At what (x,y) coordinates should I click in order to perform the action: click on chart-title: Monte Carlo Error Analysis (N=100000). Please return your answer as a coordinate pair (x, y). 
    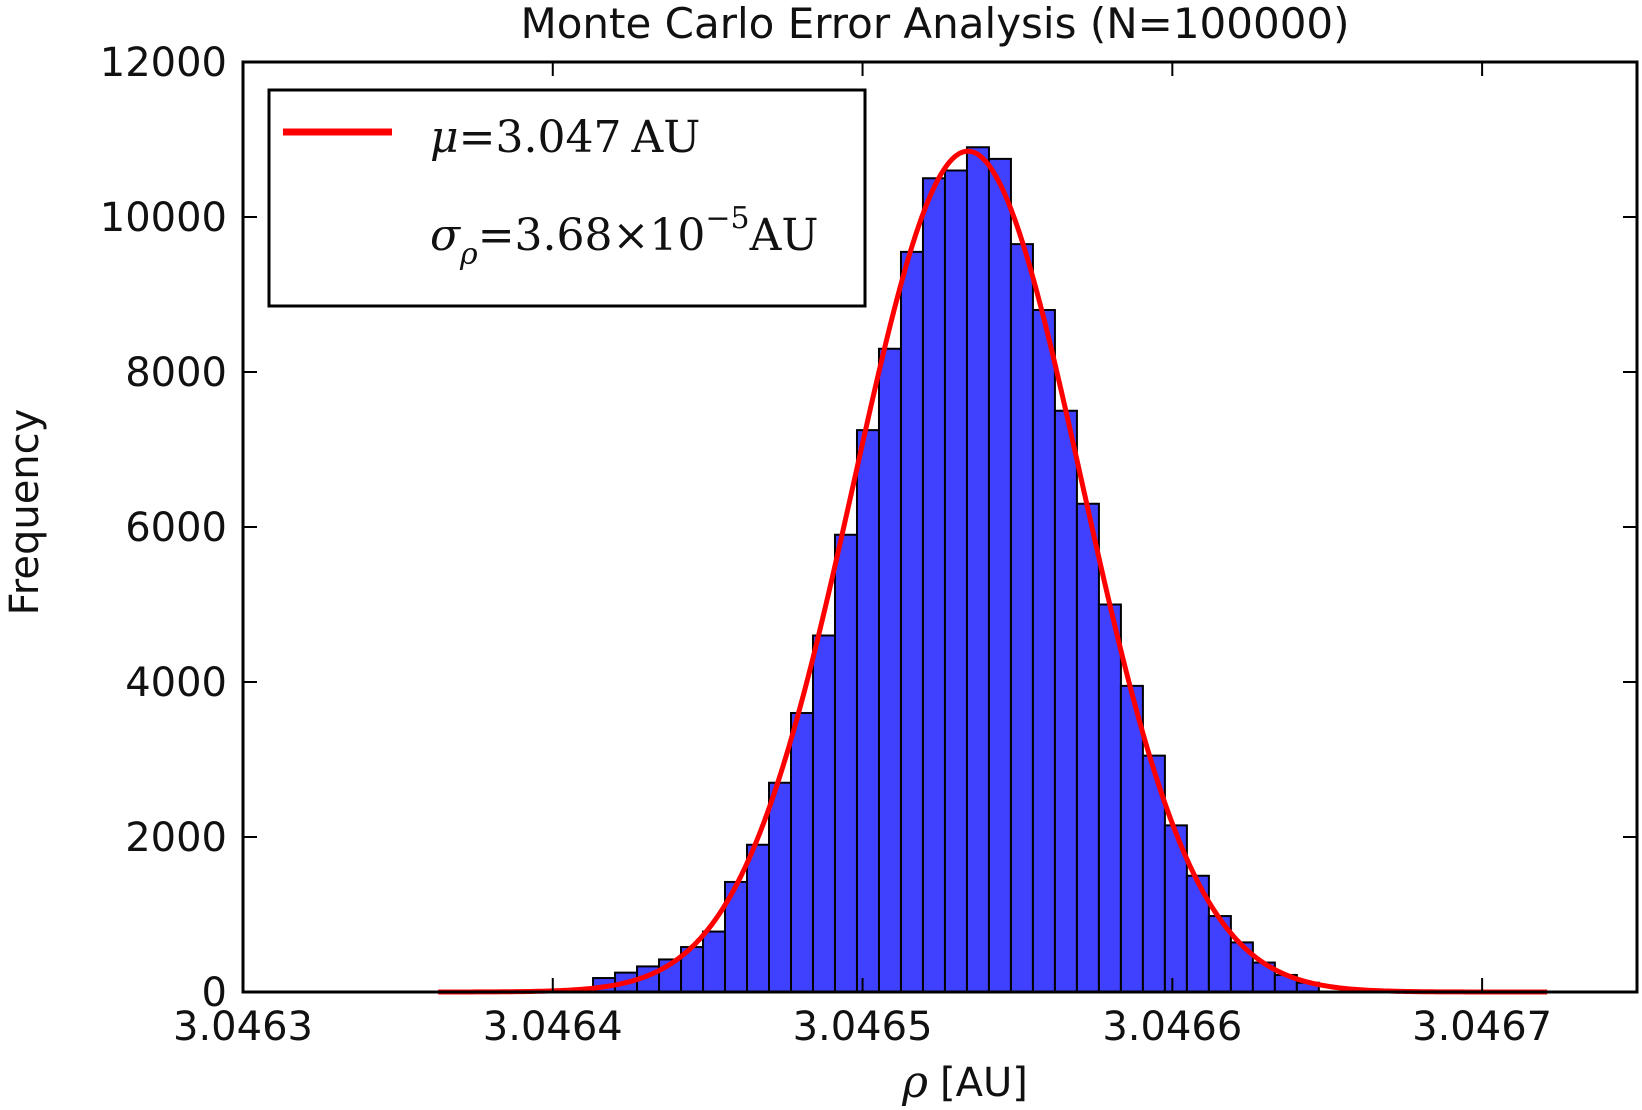
    Looking at the image, I should click on (934, 24).